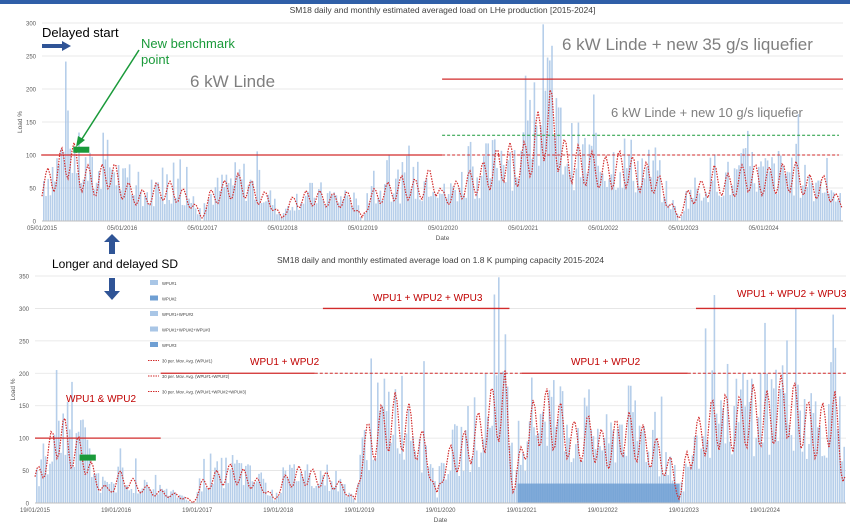 The image size is (850, 532). Describe the element at coordinates (24, 407) in the screenshot. I see `y-tick-label: 150` at that location.